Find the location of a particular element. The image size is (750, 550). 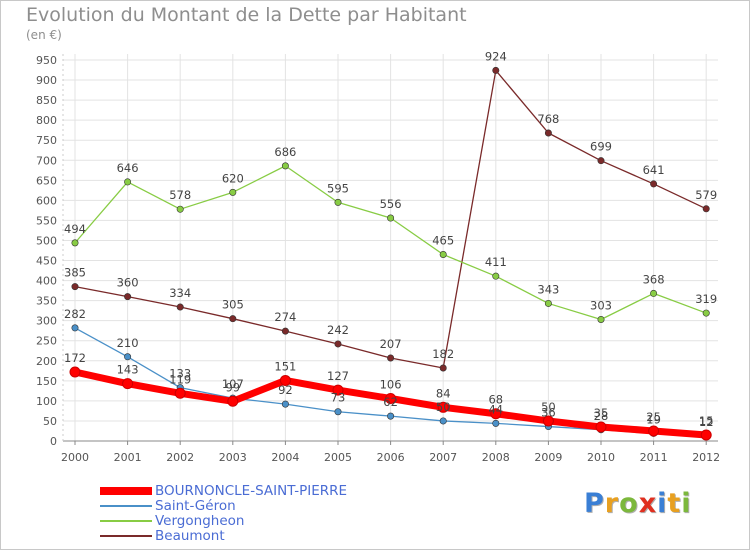

data-label: 143 is located at coordinates (128, 370).